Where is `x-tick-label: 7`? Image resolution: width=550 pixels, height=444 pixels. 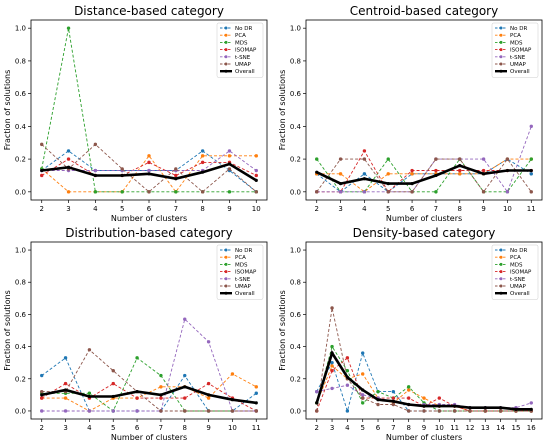 x-tick-label: 7 is located at coordinates (393, 428).